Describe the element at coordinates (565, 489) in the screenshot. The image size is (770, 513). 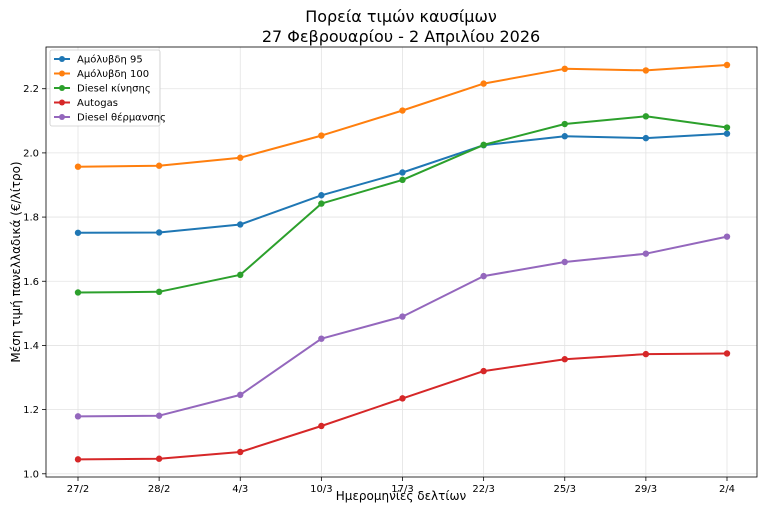
I see `x-tick-label: 25/3` at that location.